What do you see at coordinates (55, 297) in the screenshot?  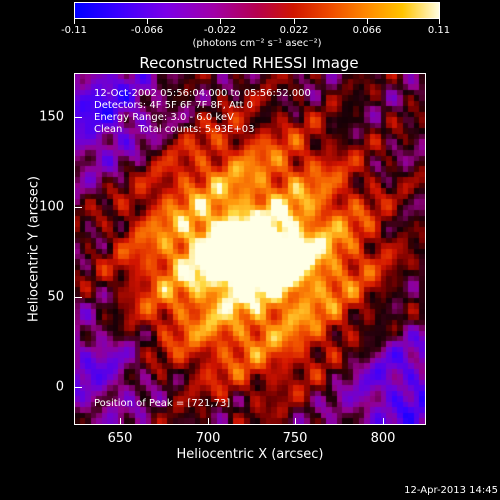 I see `y-tick-label: 50` at bounding box center [55, 297].